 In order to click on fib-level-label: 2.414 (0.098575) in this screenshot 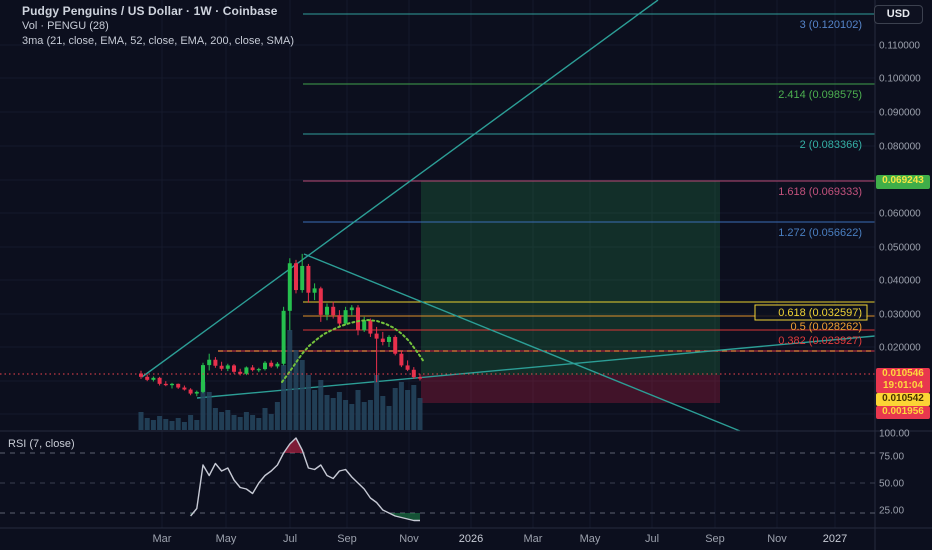, I will do `click(820, 95)`.